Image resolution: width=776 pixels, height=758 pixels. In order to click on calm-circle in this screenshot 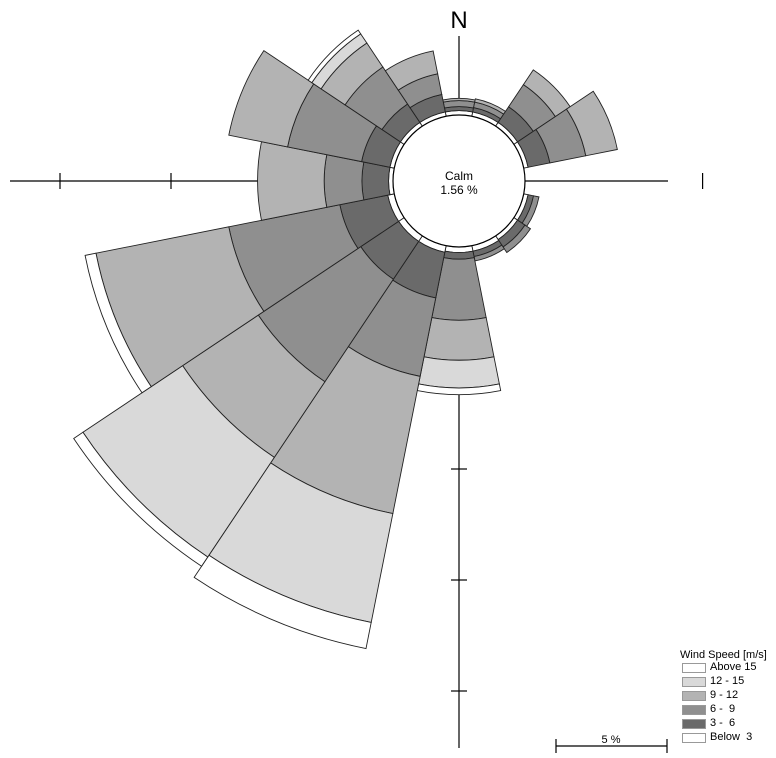, I will do `click(459, 181)`.